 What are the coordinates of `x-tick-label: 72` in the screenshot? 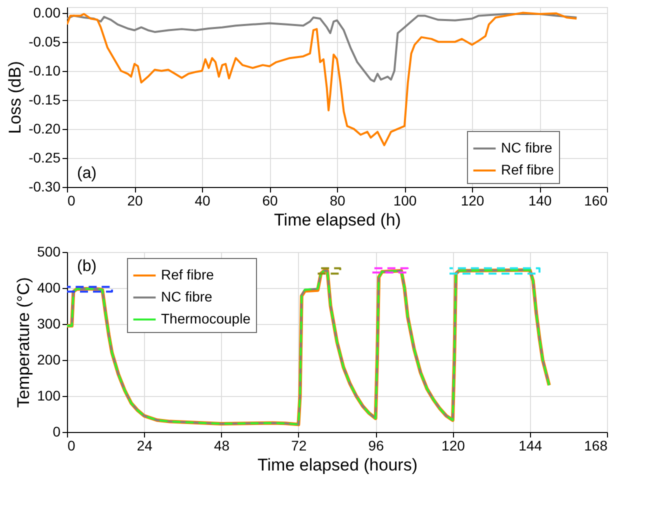 It's located at (299, 446).